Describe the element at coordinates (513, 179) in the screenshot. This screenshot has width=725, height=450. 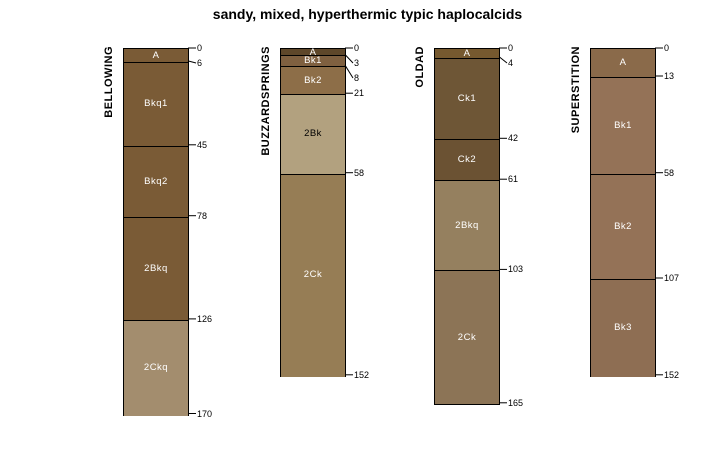
I see `depth-tick-label: 61` at that location.